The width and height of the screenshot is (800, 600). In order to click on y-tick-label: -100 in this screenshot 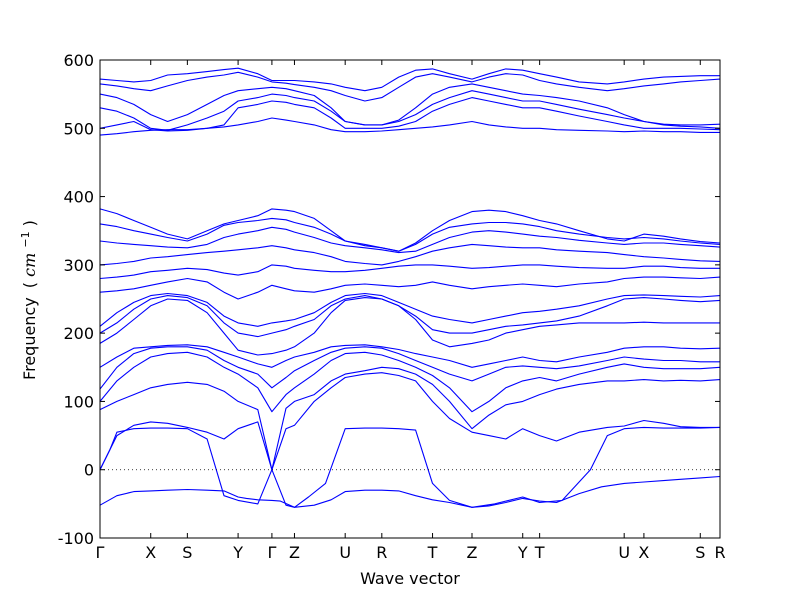, I will do `click(76, 538)`.